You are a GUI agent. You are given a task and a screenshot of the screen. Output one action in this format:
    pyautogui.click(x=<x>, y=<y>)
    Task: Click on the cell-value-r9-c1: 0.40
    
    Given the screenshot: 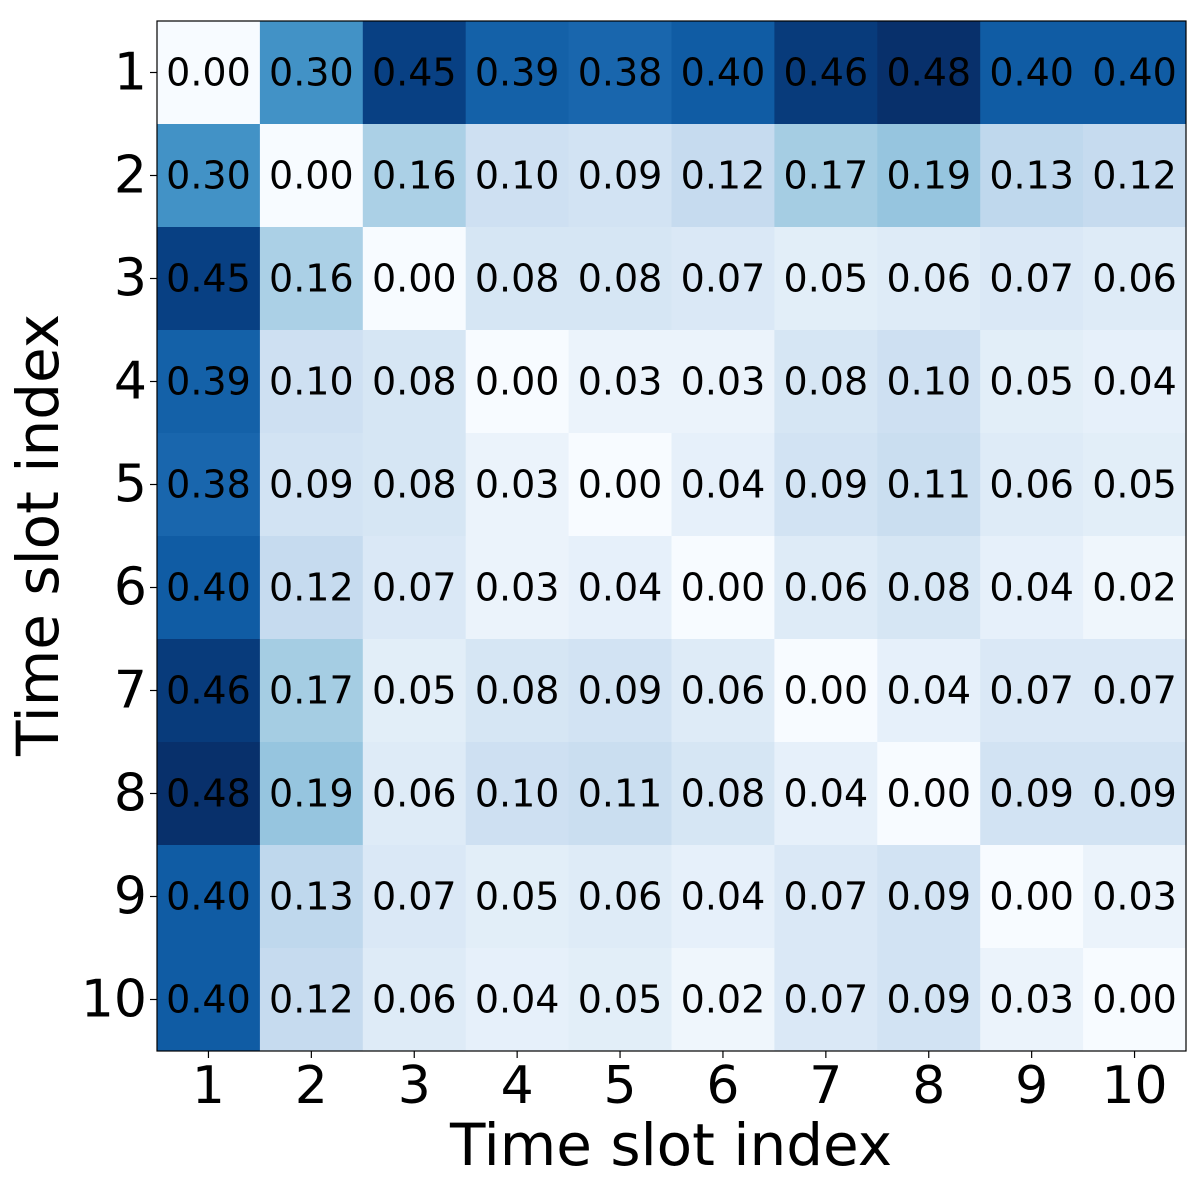 What is the action you would take?
    pyautogui.click(x=208, y=897)
    